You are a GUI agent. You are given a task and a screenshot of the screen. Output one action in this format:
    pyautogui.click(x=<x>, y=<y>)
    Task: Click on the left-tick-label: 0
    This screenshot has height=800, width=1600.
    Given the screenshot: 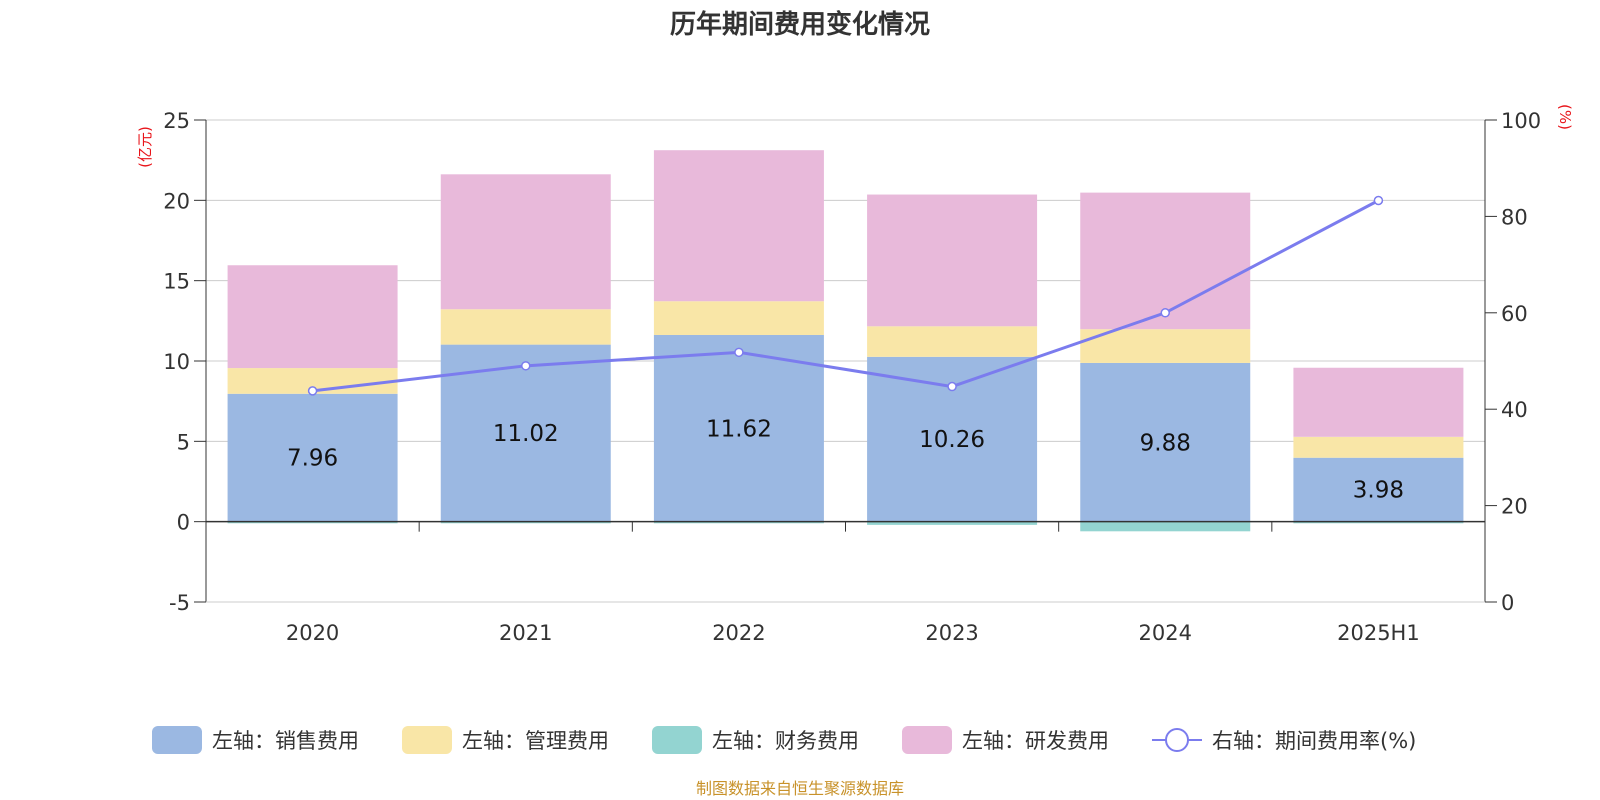 What is the action you would take?
    pyautogui.click(x=183, y=523)
    